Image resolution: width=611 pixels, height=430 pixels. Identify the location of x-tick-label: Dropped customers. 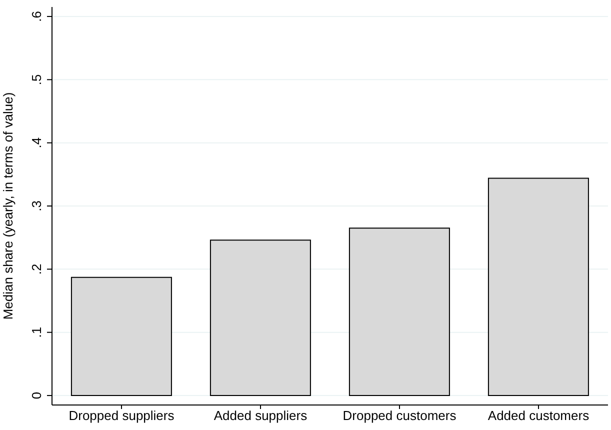
(399, 416).